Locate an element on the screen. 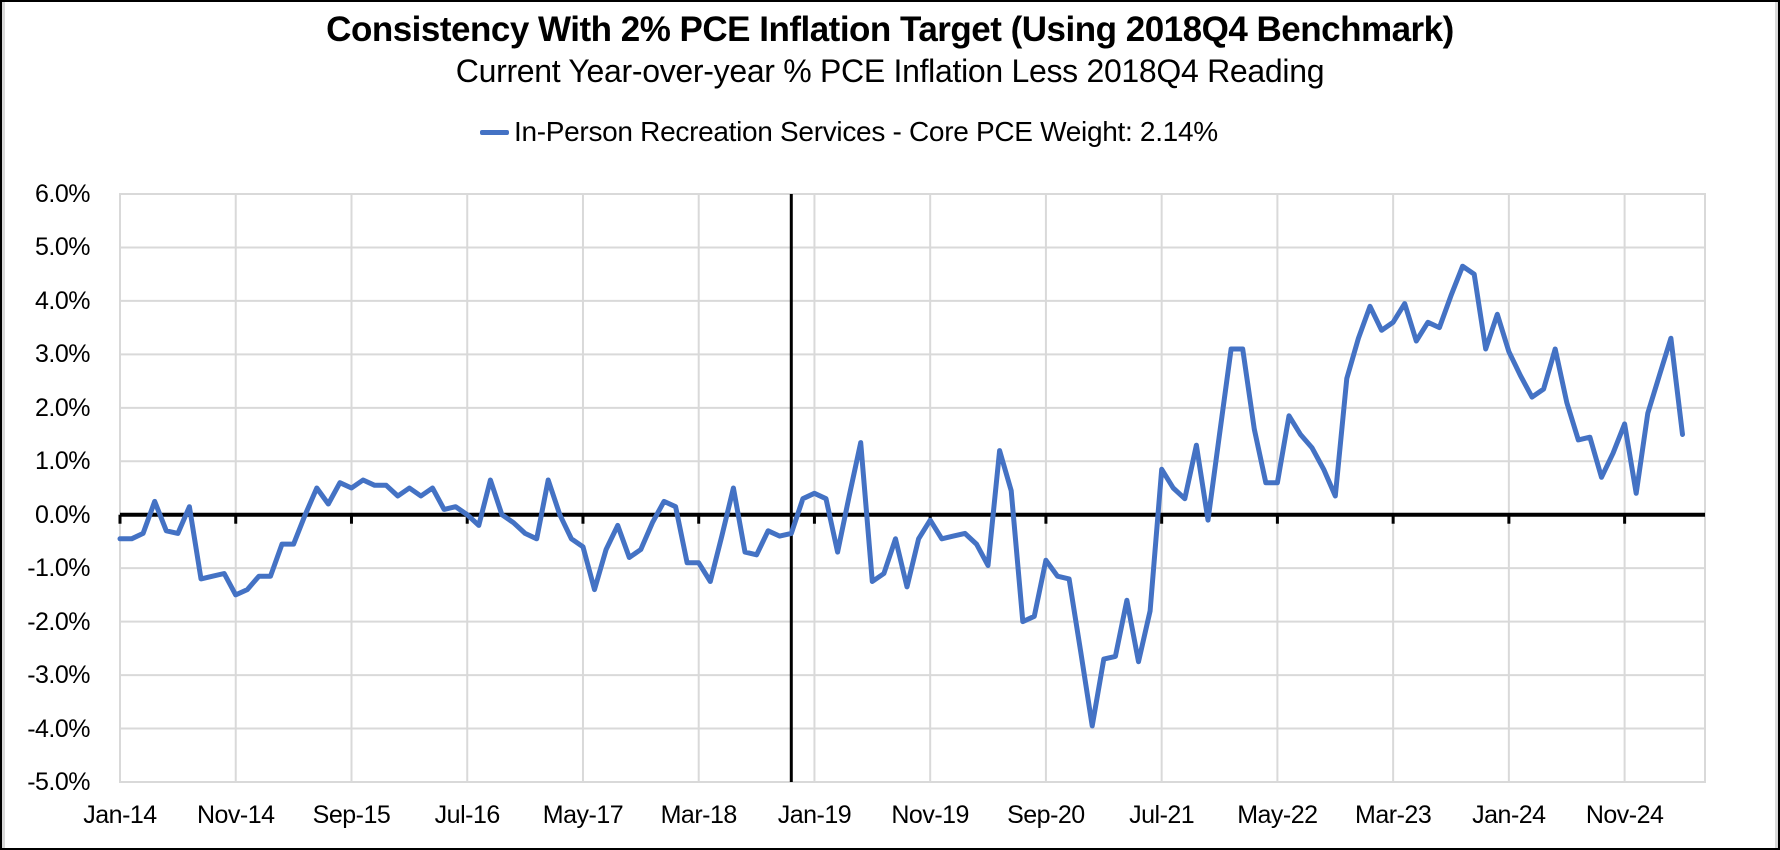 The height and width of the screenshot is (850, 1780). x-axis-tick-label: Nov-19 is located at coordinates (930, 815).